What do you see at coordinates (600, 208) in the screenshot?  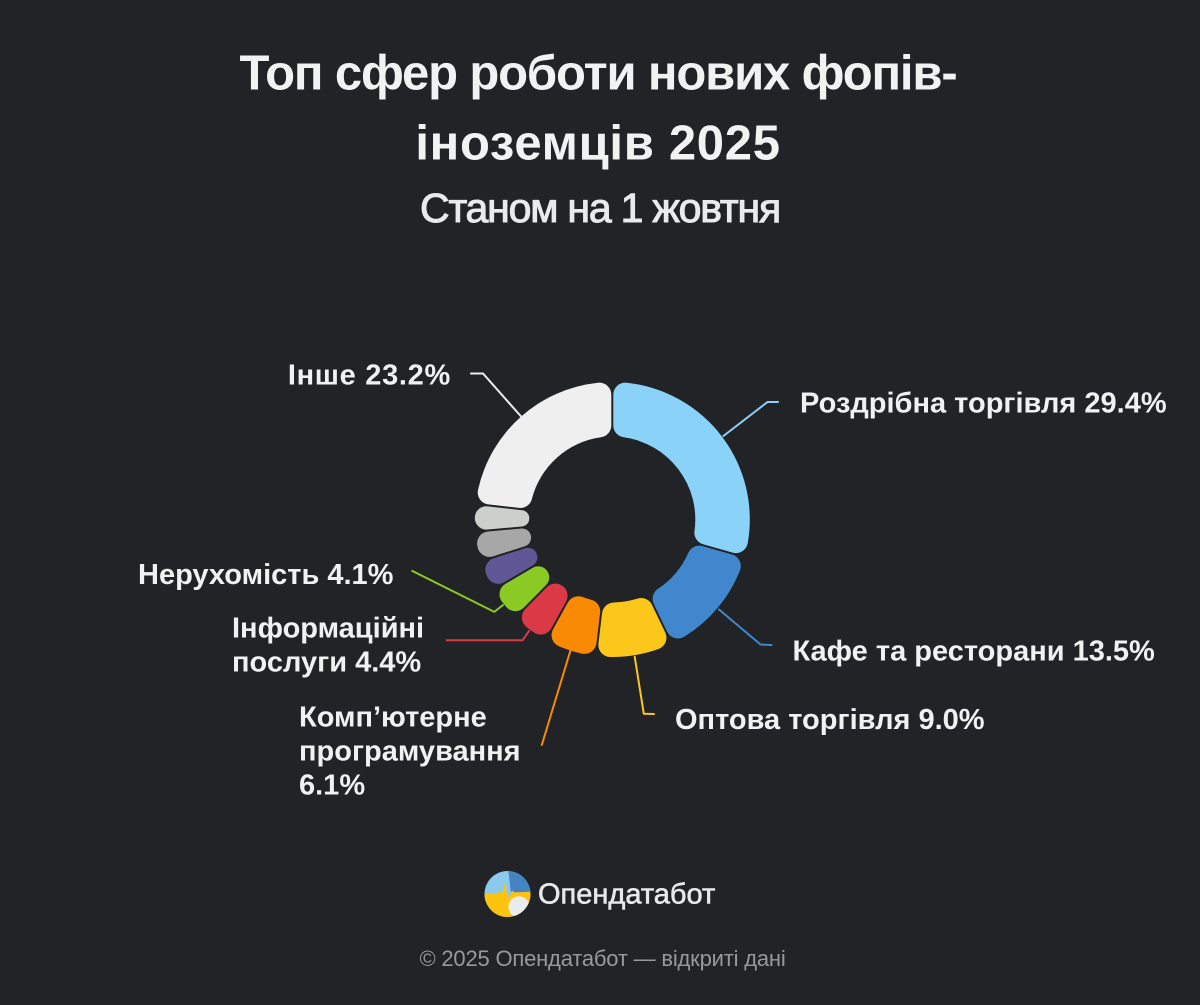 I see `svg-text: Станом на 1 жовтня` at bounding box center [600, 208].